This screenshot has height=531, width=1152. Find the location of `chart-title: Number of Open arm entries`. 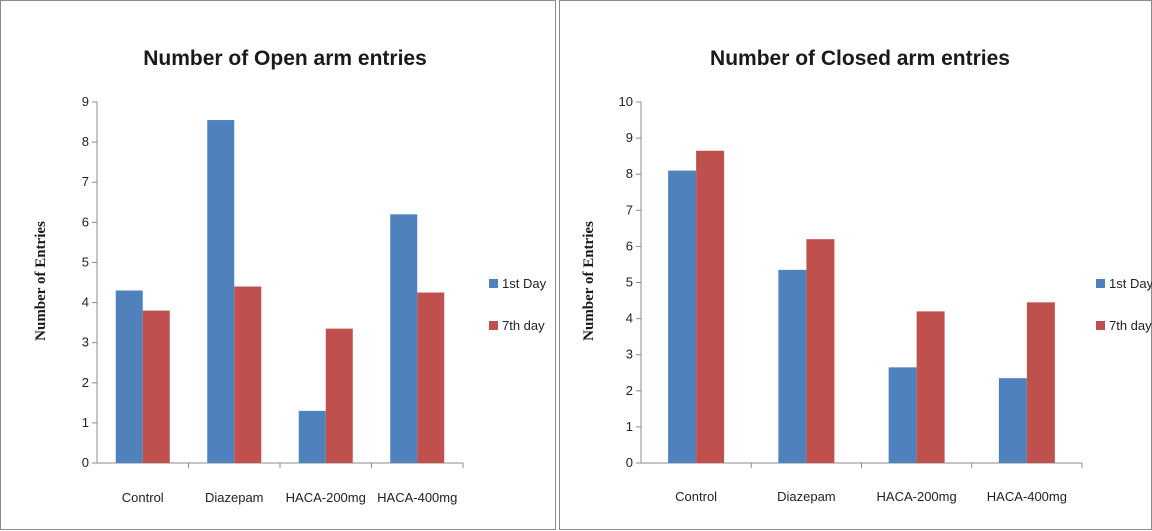

chart-title: Number of Open arm entries is located at coordinates (285, 58).